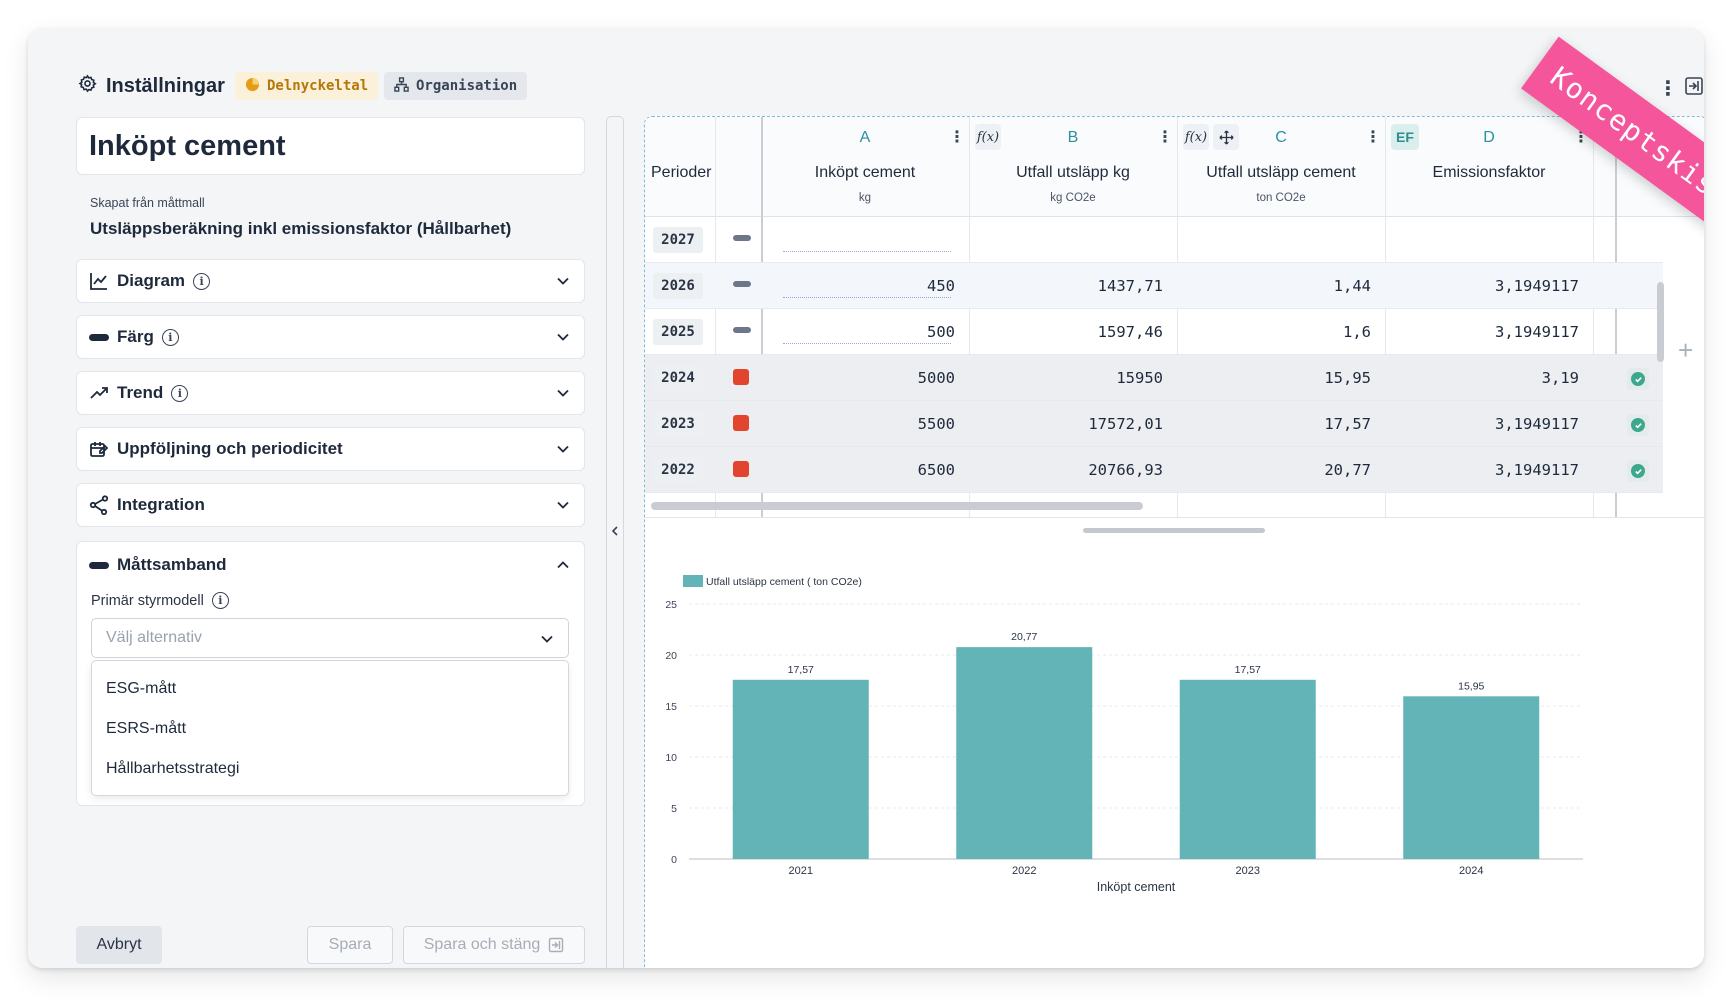 The height and width of the screenshot is (1005, 1732). I want to click on primary-model-dropdown: ESG-mått ESRS-mått Hållbarhetsstrategi, so click(330, 728).